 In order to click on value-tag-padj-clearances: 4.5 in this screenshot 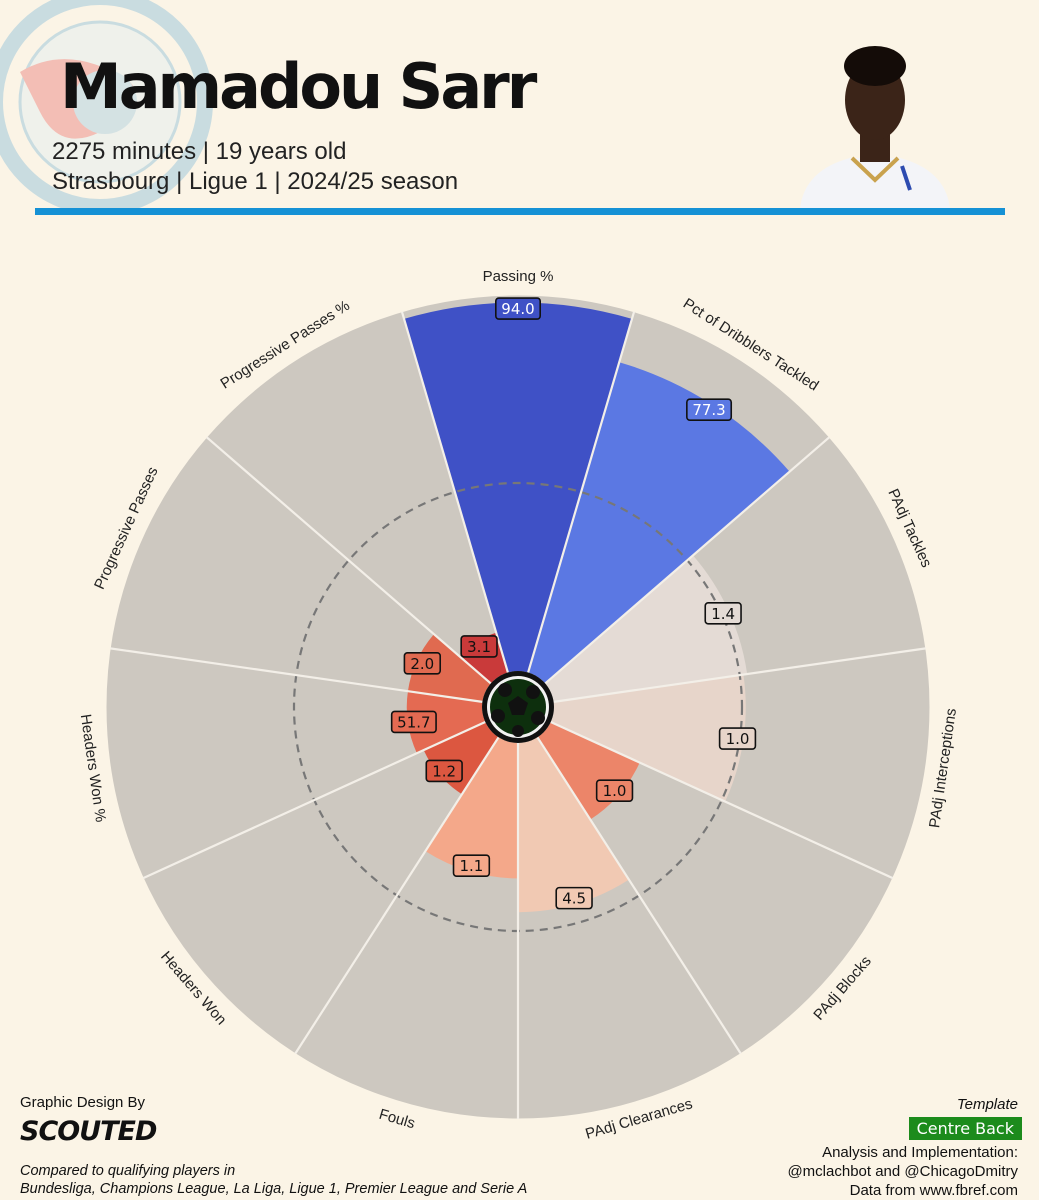, I will do `click(574, 899)`.